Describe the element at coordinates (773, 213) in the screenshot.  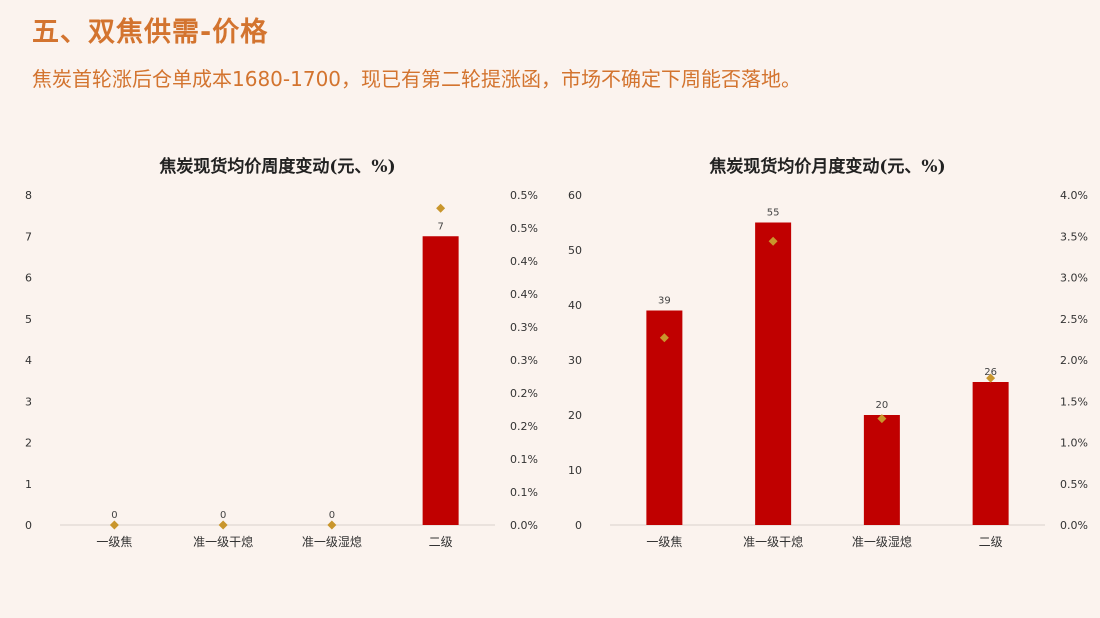
I see `data-label: 55` at that location.